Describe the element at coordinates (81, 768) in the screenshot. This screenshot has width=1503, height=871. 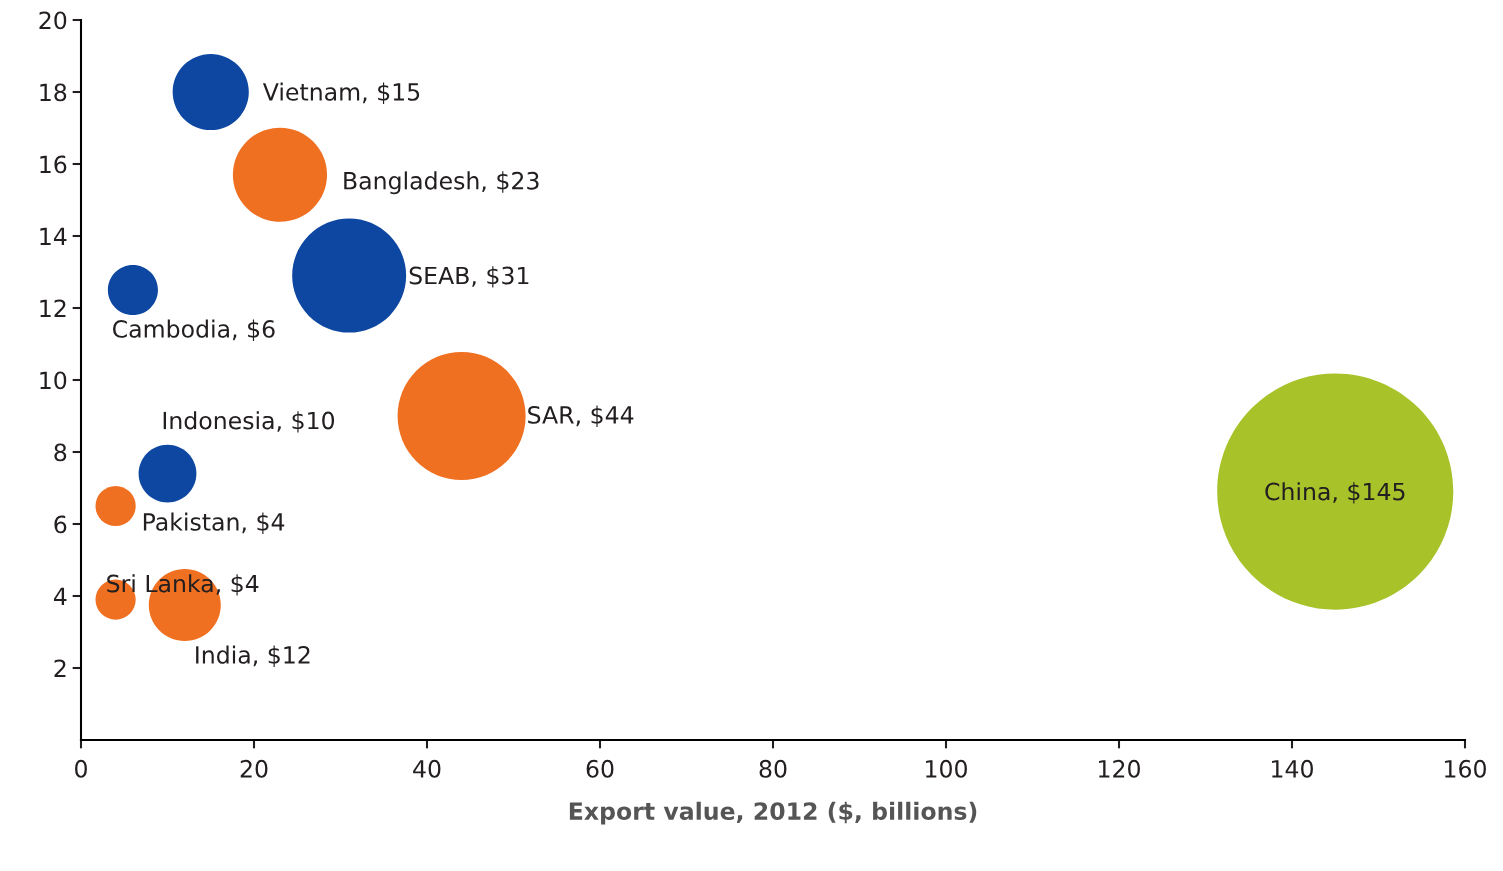
I see `x-tick-label: 0` at that location.